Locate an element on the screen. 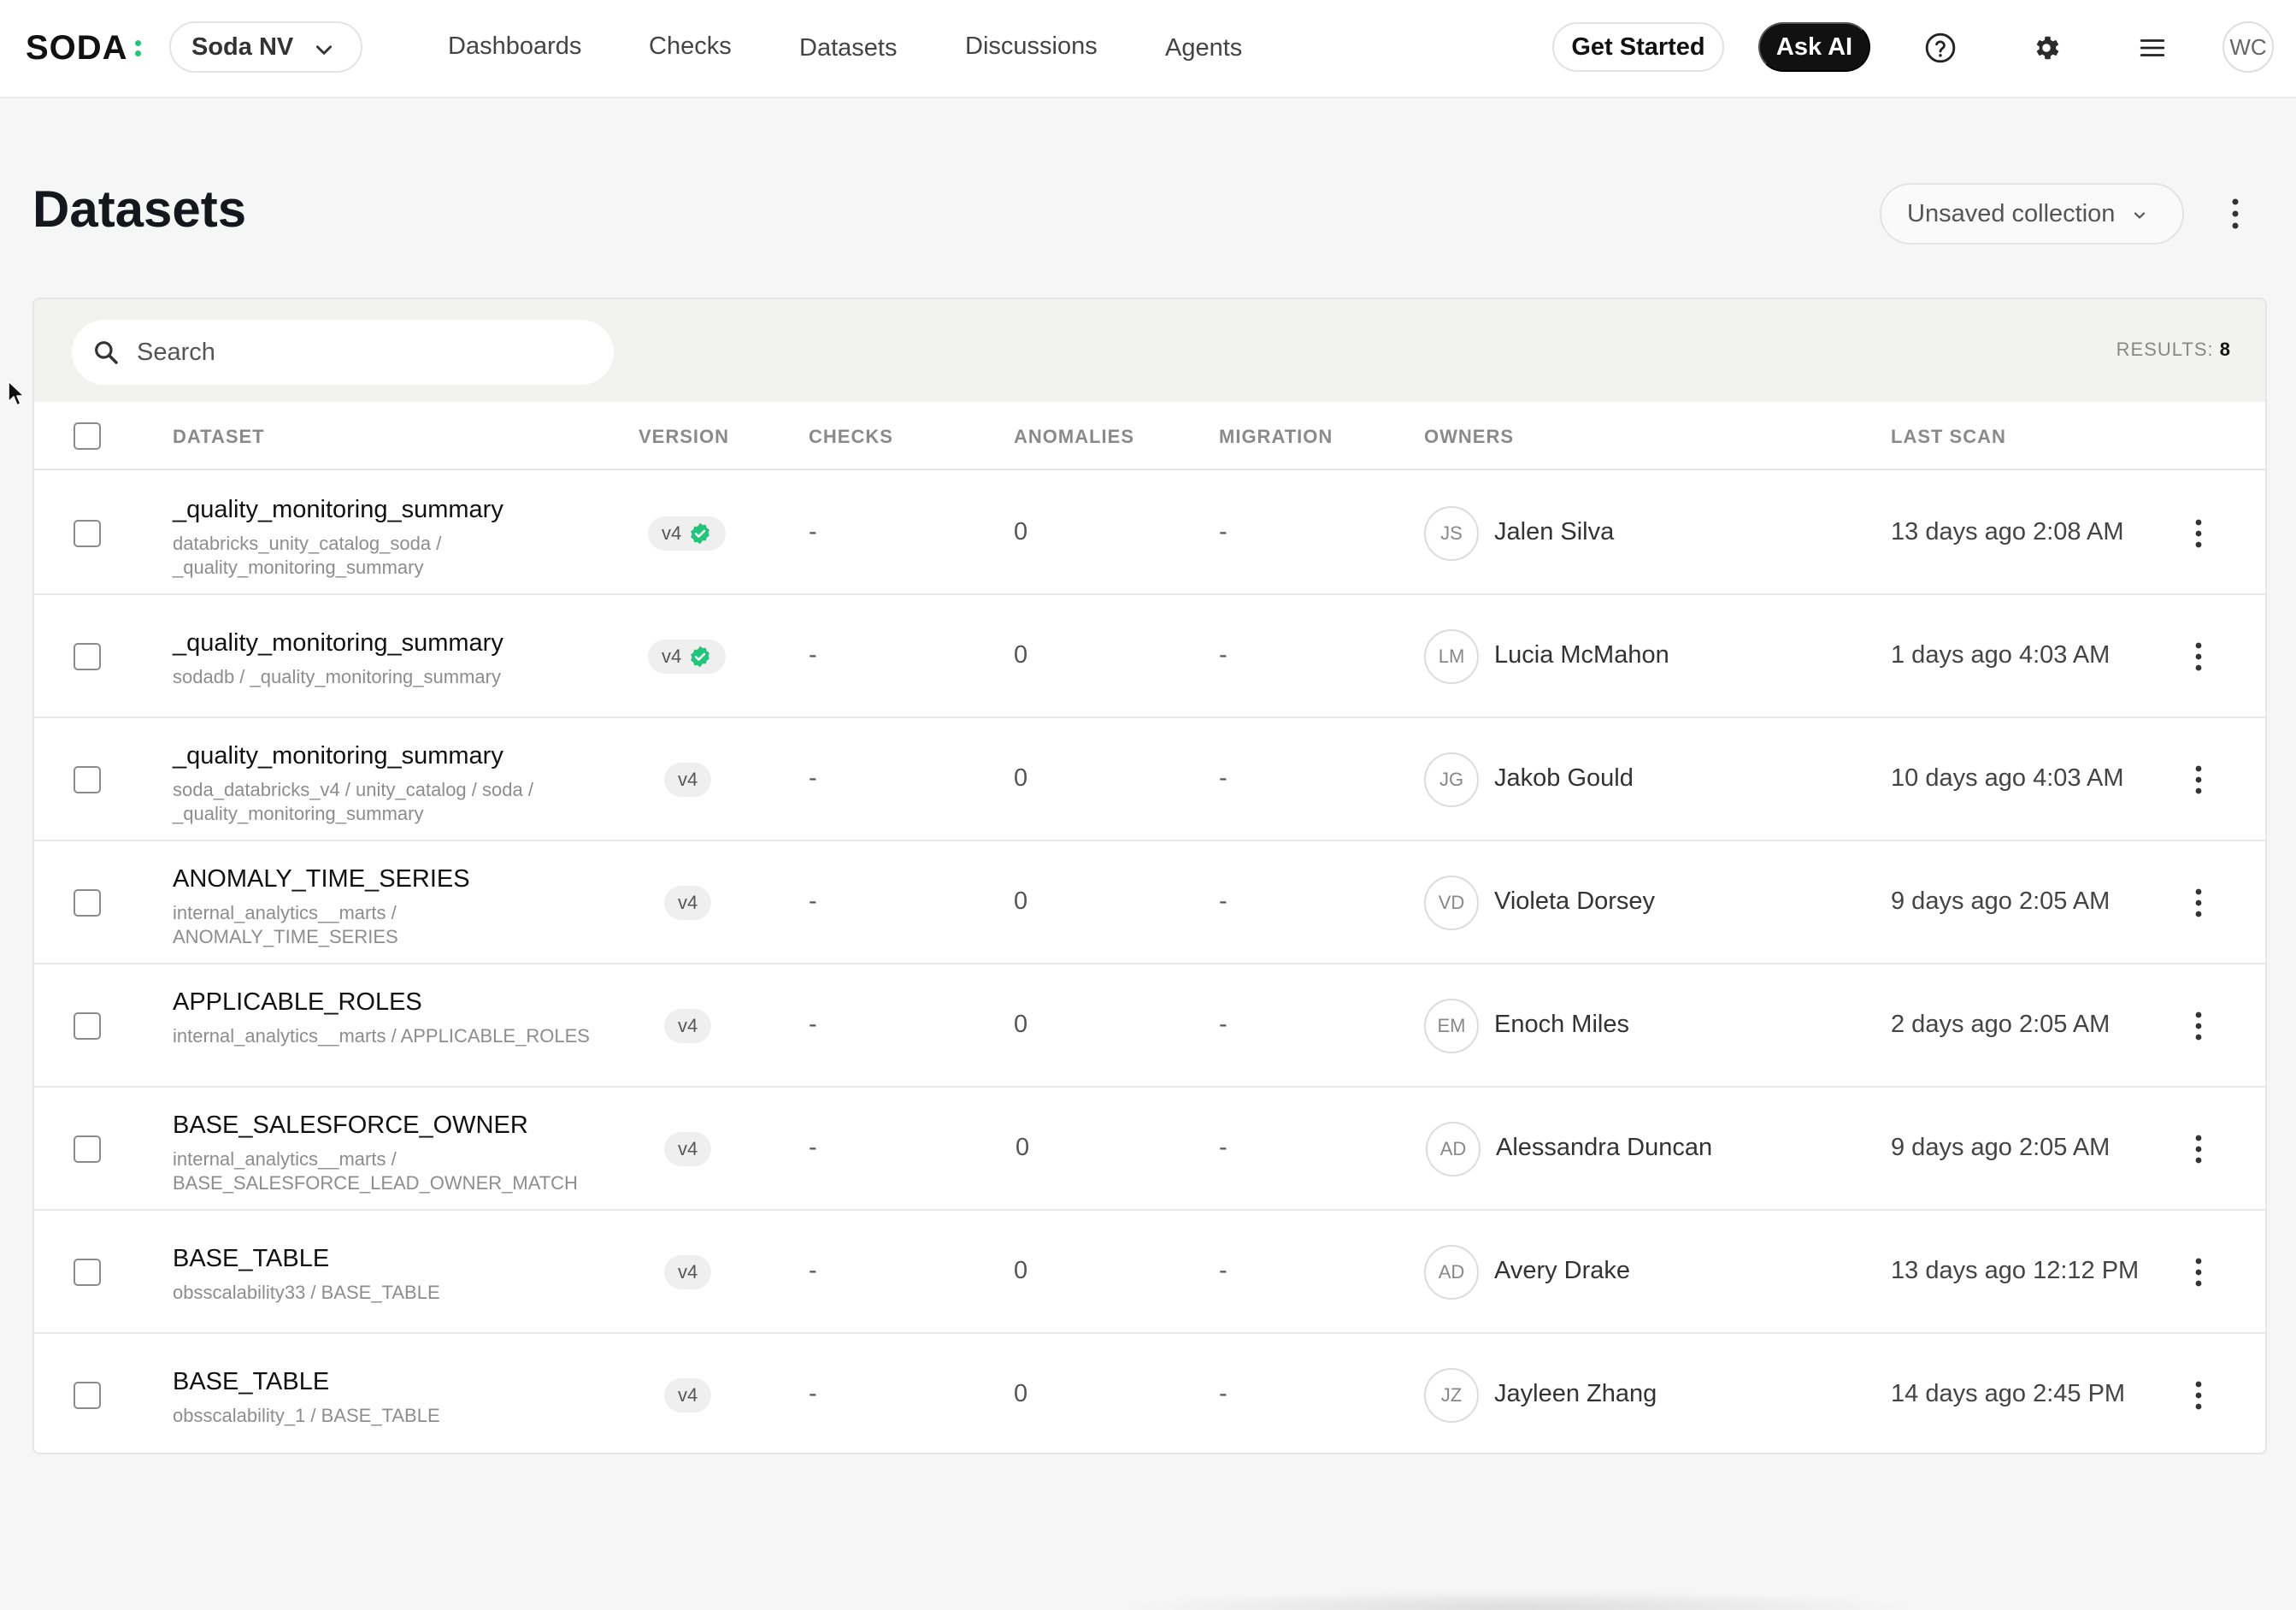  last-scan-value: 2 days ago 2:05 AM is located at coordinates (2001, 1024).